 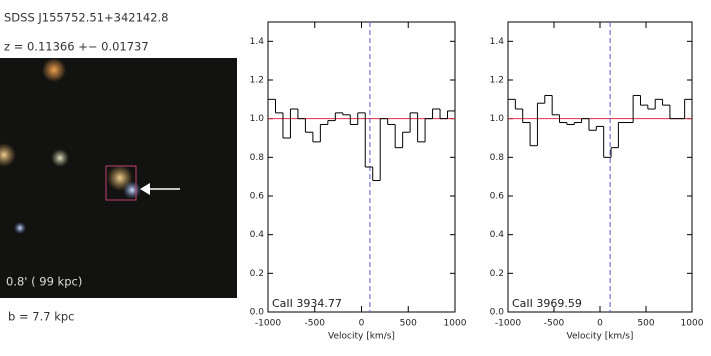 I want to click on redshift: z = 0.11366 +− 0.01737, so click(x=76, y=47).